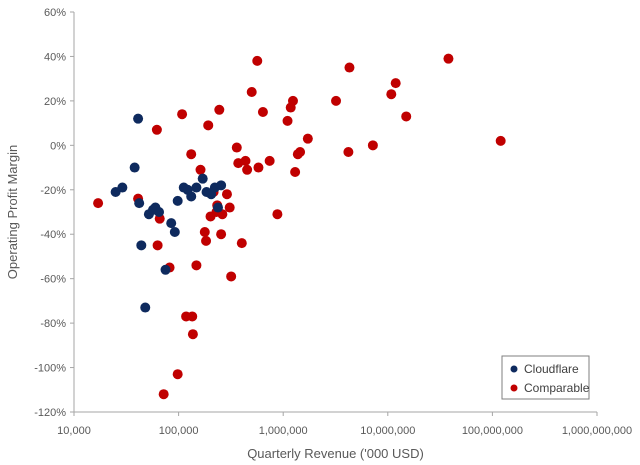 The image size is (640, 465). Describe the element at coordinates (514, 388) in the screenshot. I see `legend-marker-comparable` at that location.